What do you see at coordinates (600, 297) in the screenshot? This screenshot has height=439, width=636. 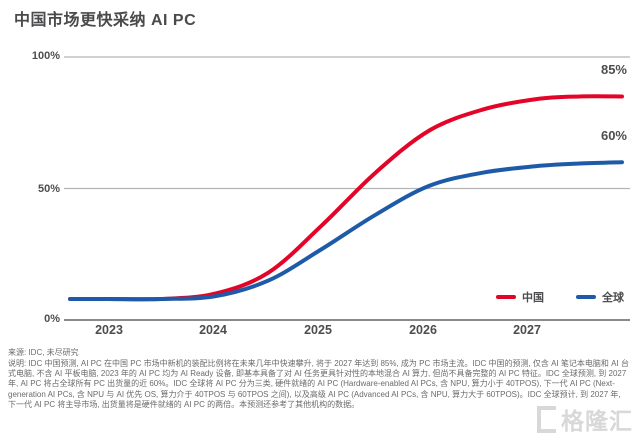 I see `legend-item-global: 全球` at bounding box center [600, 297].